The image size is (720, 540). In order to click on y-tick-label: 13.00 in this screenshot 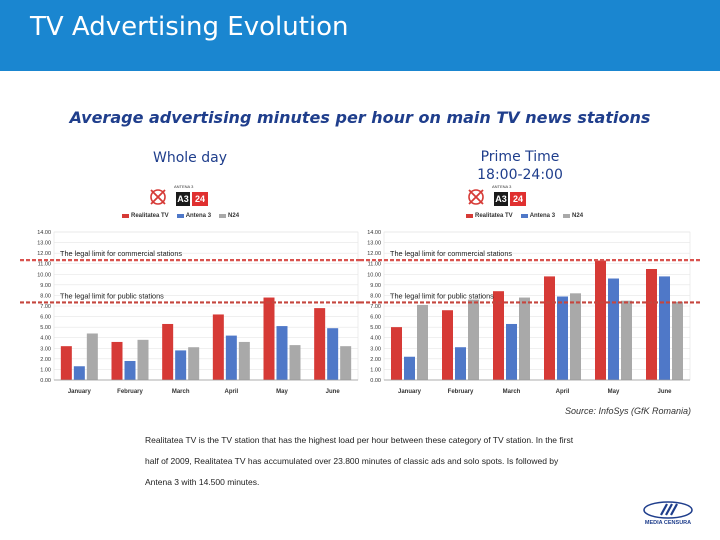, I will do `click(44, 244)`.